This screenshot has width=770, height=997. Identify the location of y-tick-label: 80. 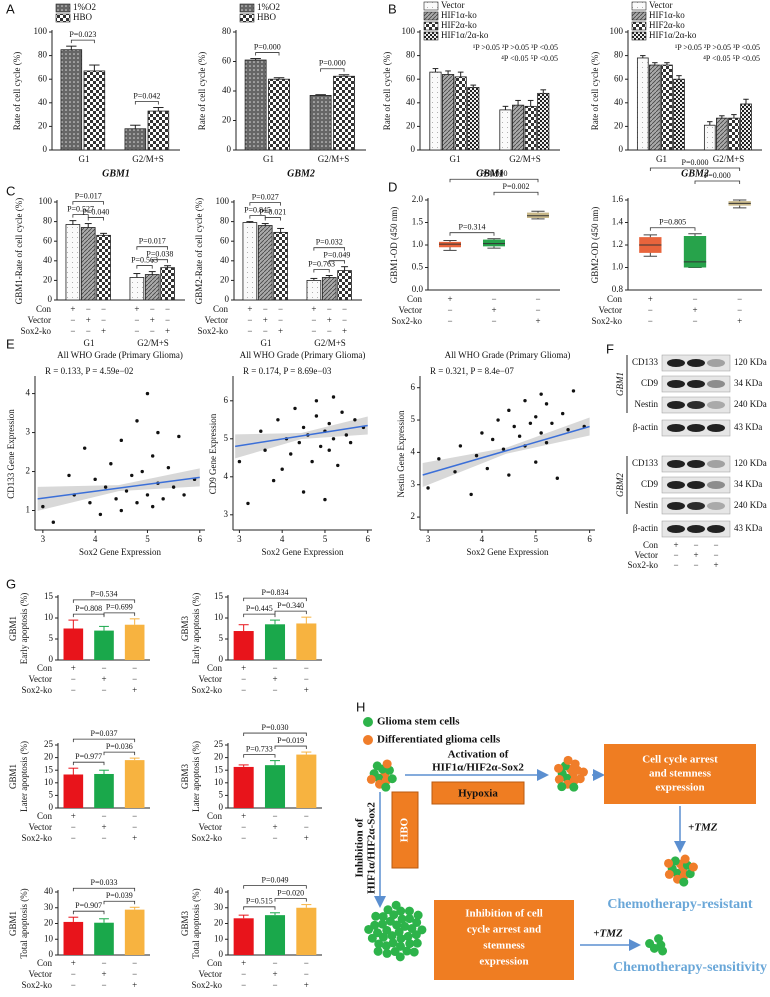
(227, 31).